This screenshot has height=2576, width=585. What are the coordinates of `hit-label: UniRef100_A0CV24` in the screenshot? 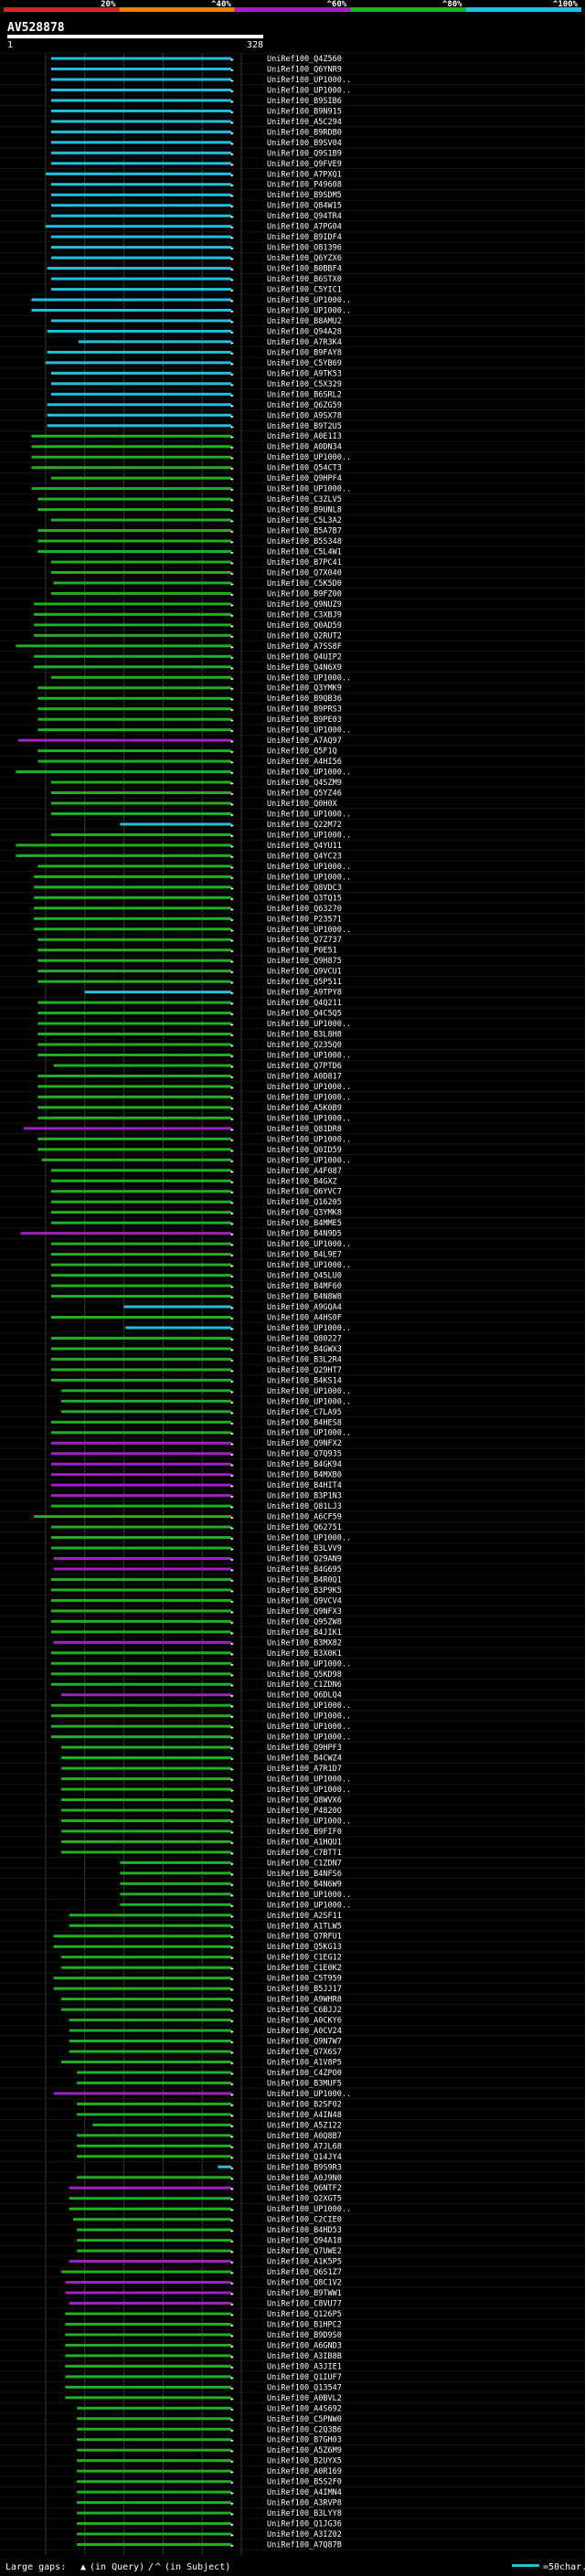 It's located at (304, 2031).